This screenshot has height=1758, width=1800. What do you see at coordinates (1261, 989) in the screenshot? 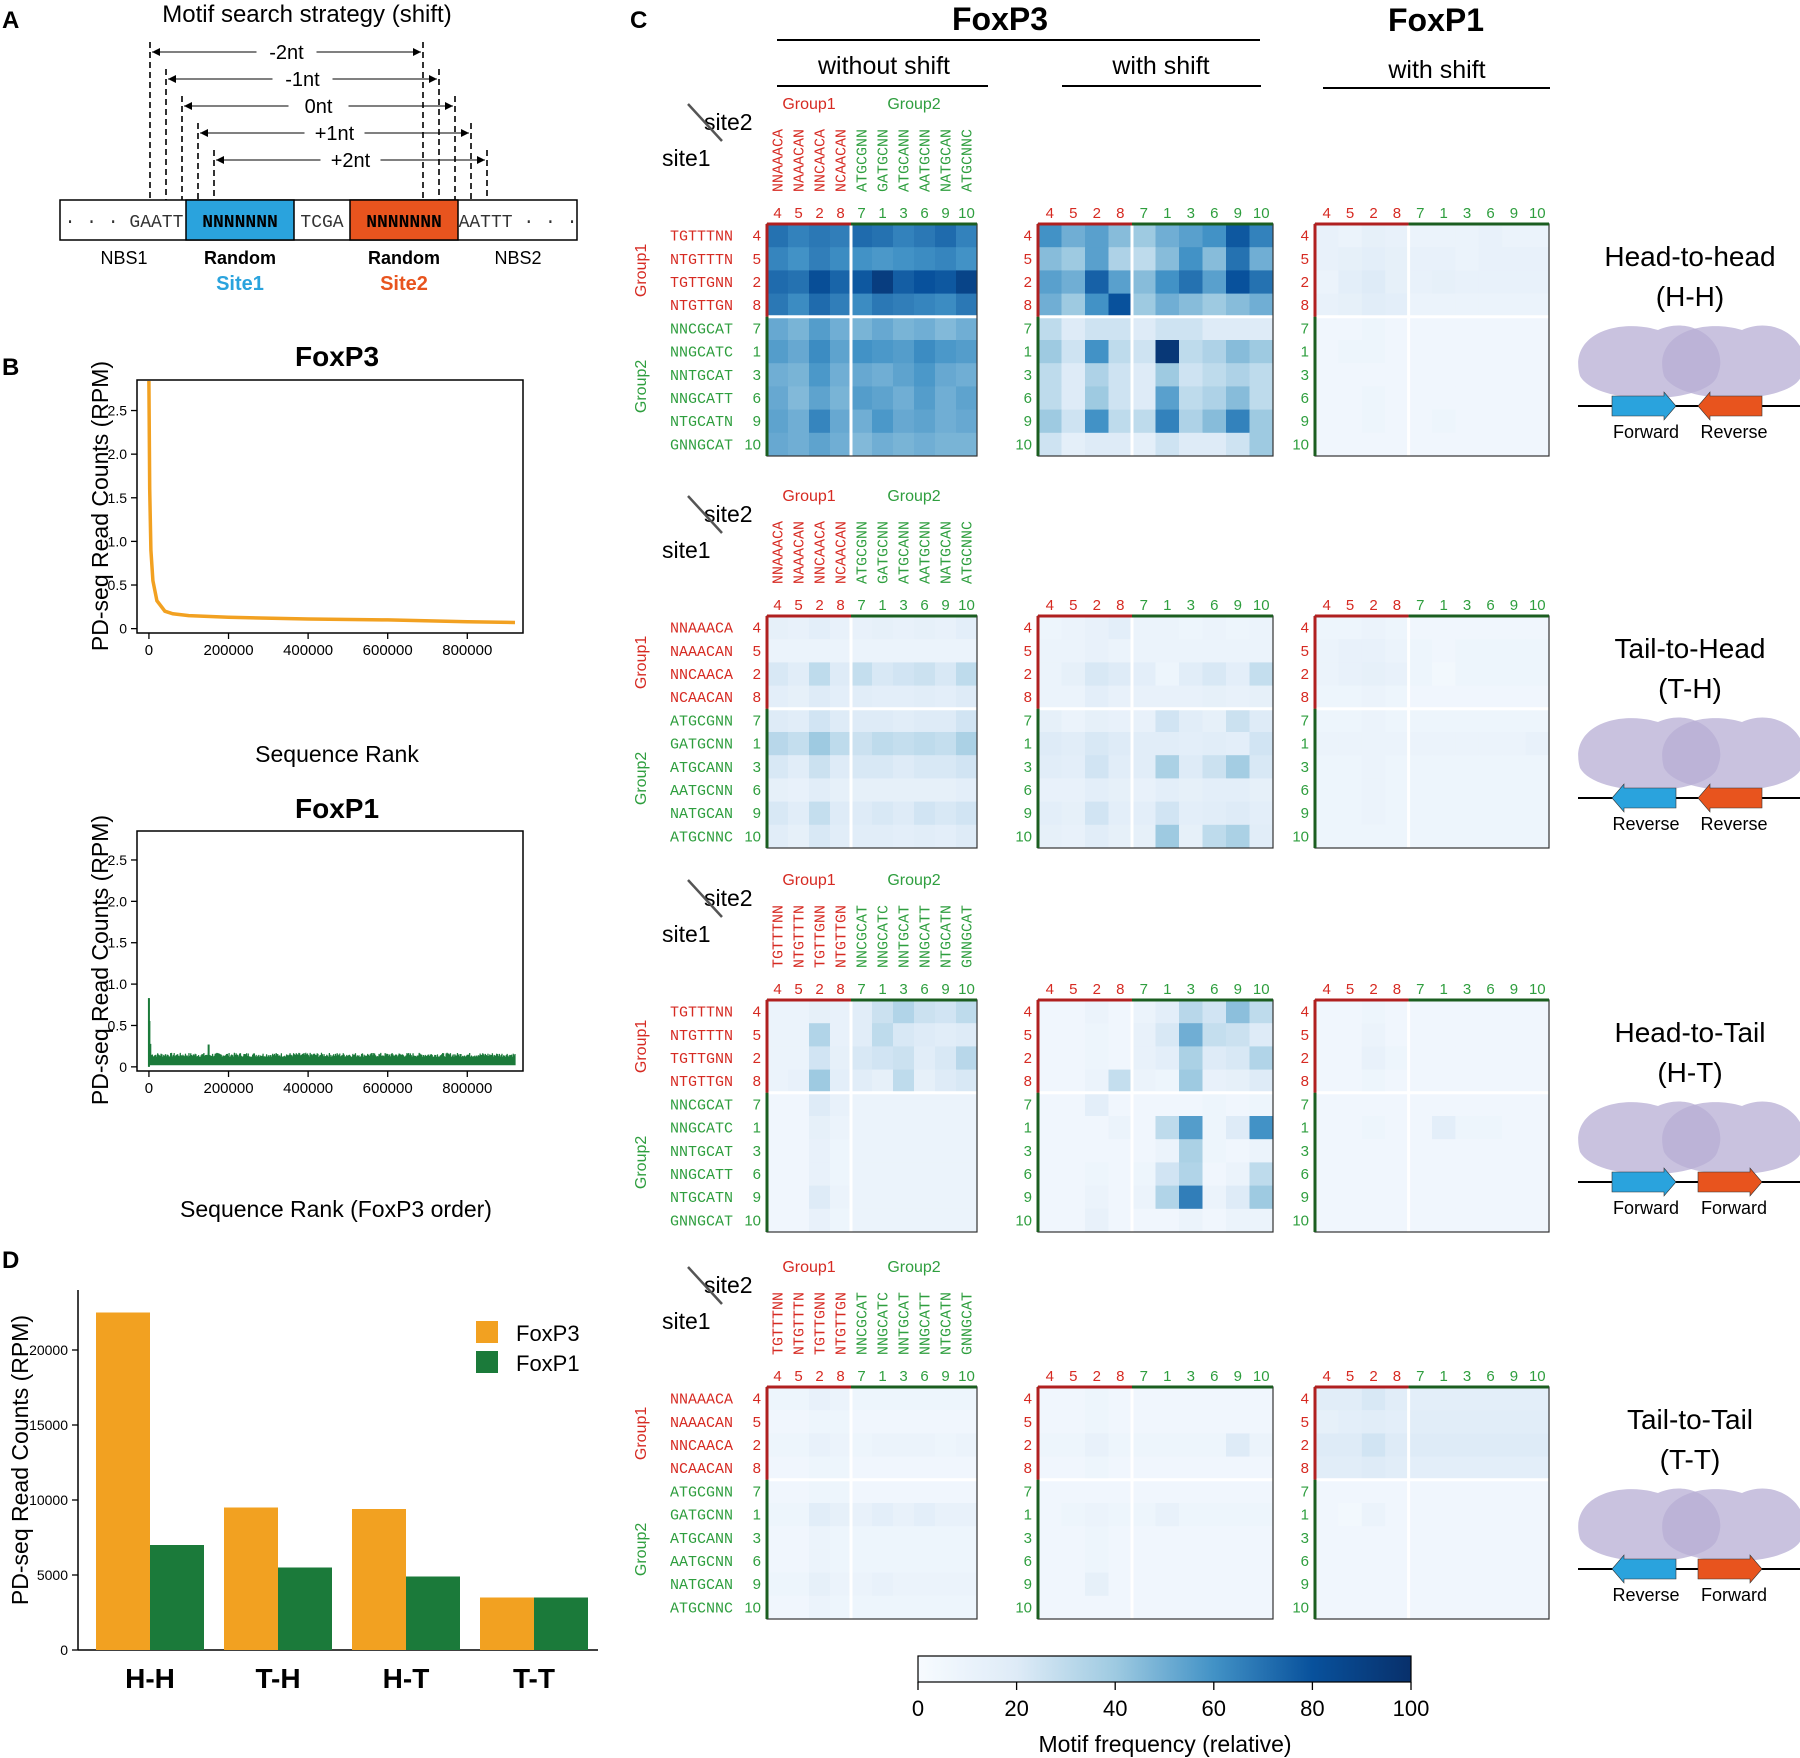
I see `col-index-label: 10` at bounding box center [1261, 989].